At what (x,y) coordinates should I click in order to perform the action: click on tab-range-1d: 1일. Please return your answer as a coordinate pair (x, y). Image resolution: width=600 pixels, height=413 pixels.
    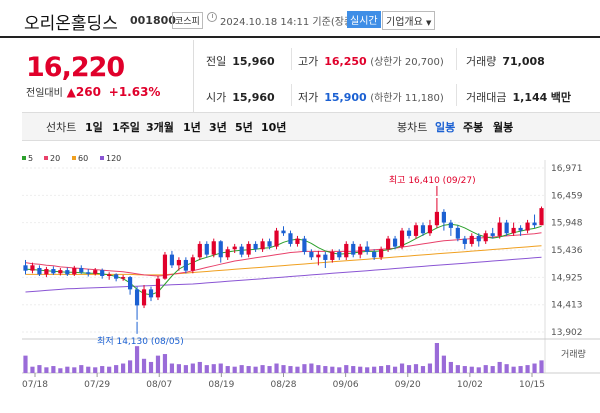
    Looking at the image, I should click on (94, 127).